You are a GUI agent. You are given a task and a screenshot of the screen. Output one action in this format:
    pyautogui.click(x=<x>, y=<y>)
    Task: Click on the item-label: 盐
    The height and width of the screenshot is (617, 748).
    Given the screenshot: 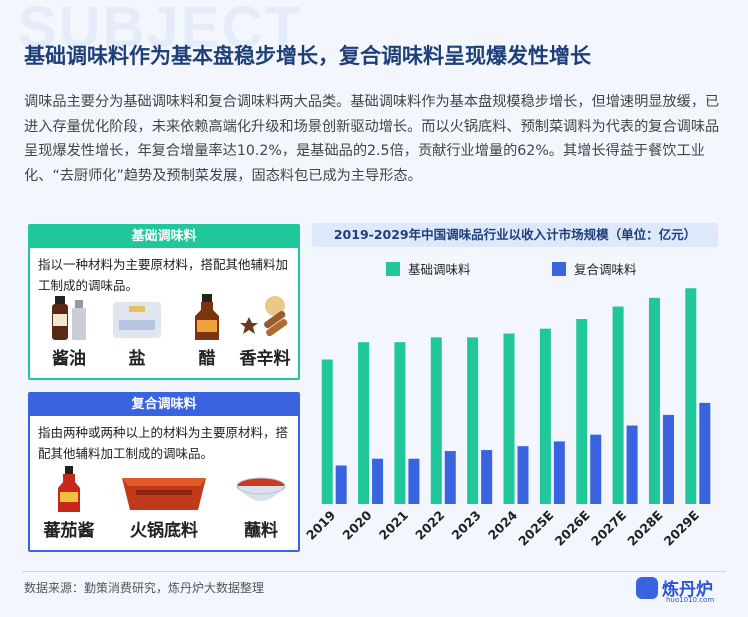 What is the action you would take?
    pyautogui.click(x=137, y=359)
    